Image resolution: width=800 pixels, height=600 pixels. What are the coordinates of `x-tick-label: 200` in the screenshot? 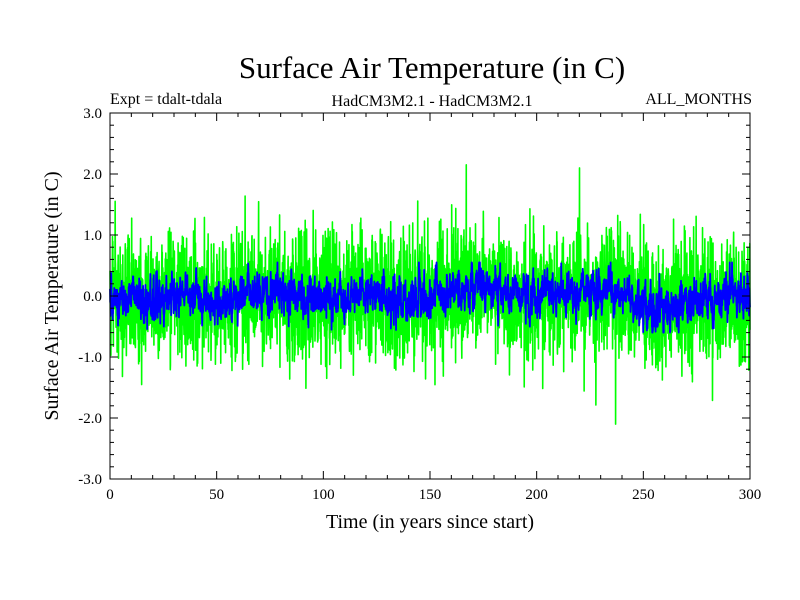 It's located at (536, 495).